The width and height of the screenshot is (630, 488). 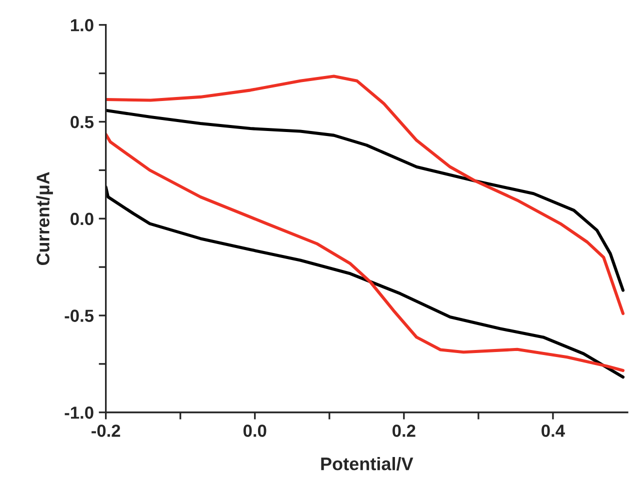 What do you see at coordinates (367, 463) in the screenshot?
I see `x-axis-title: Potential/V` at bounding box center [367, 463].